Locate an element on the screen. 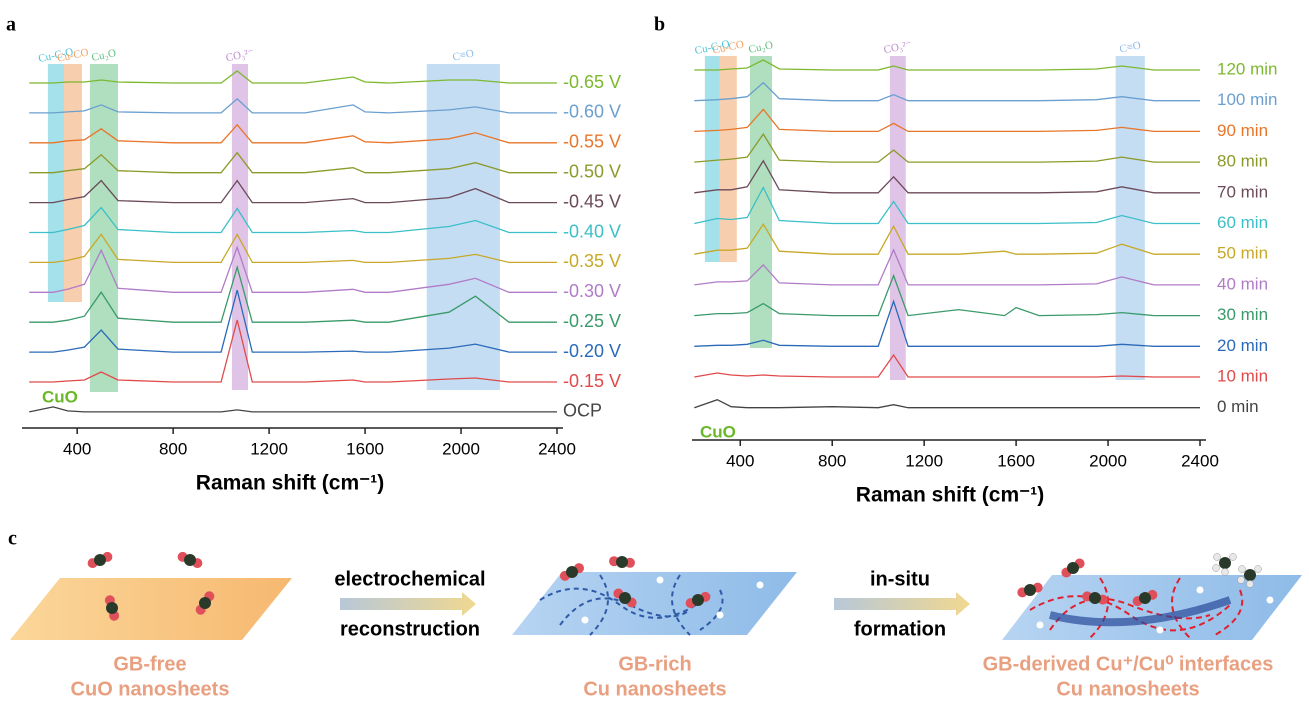 Image resolution: width=1309 pixels, height=703 pixels. molecules is located at coordinates (680, 592).